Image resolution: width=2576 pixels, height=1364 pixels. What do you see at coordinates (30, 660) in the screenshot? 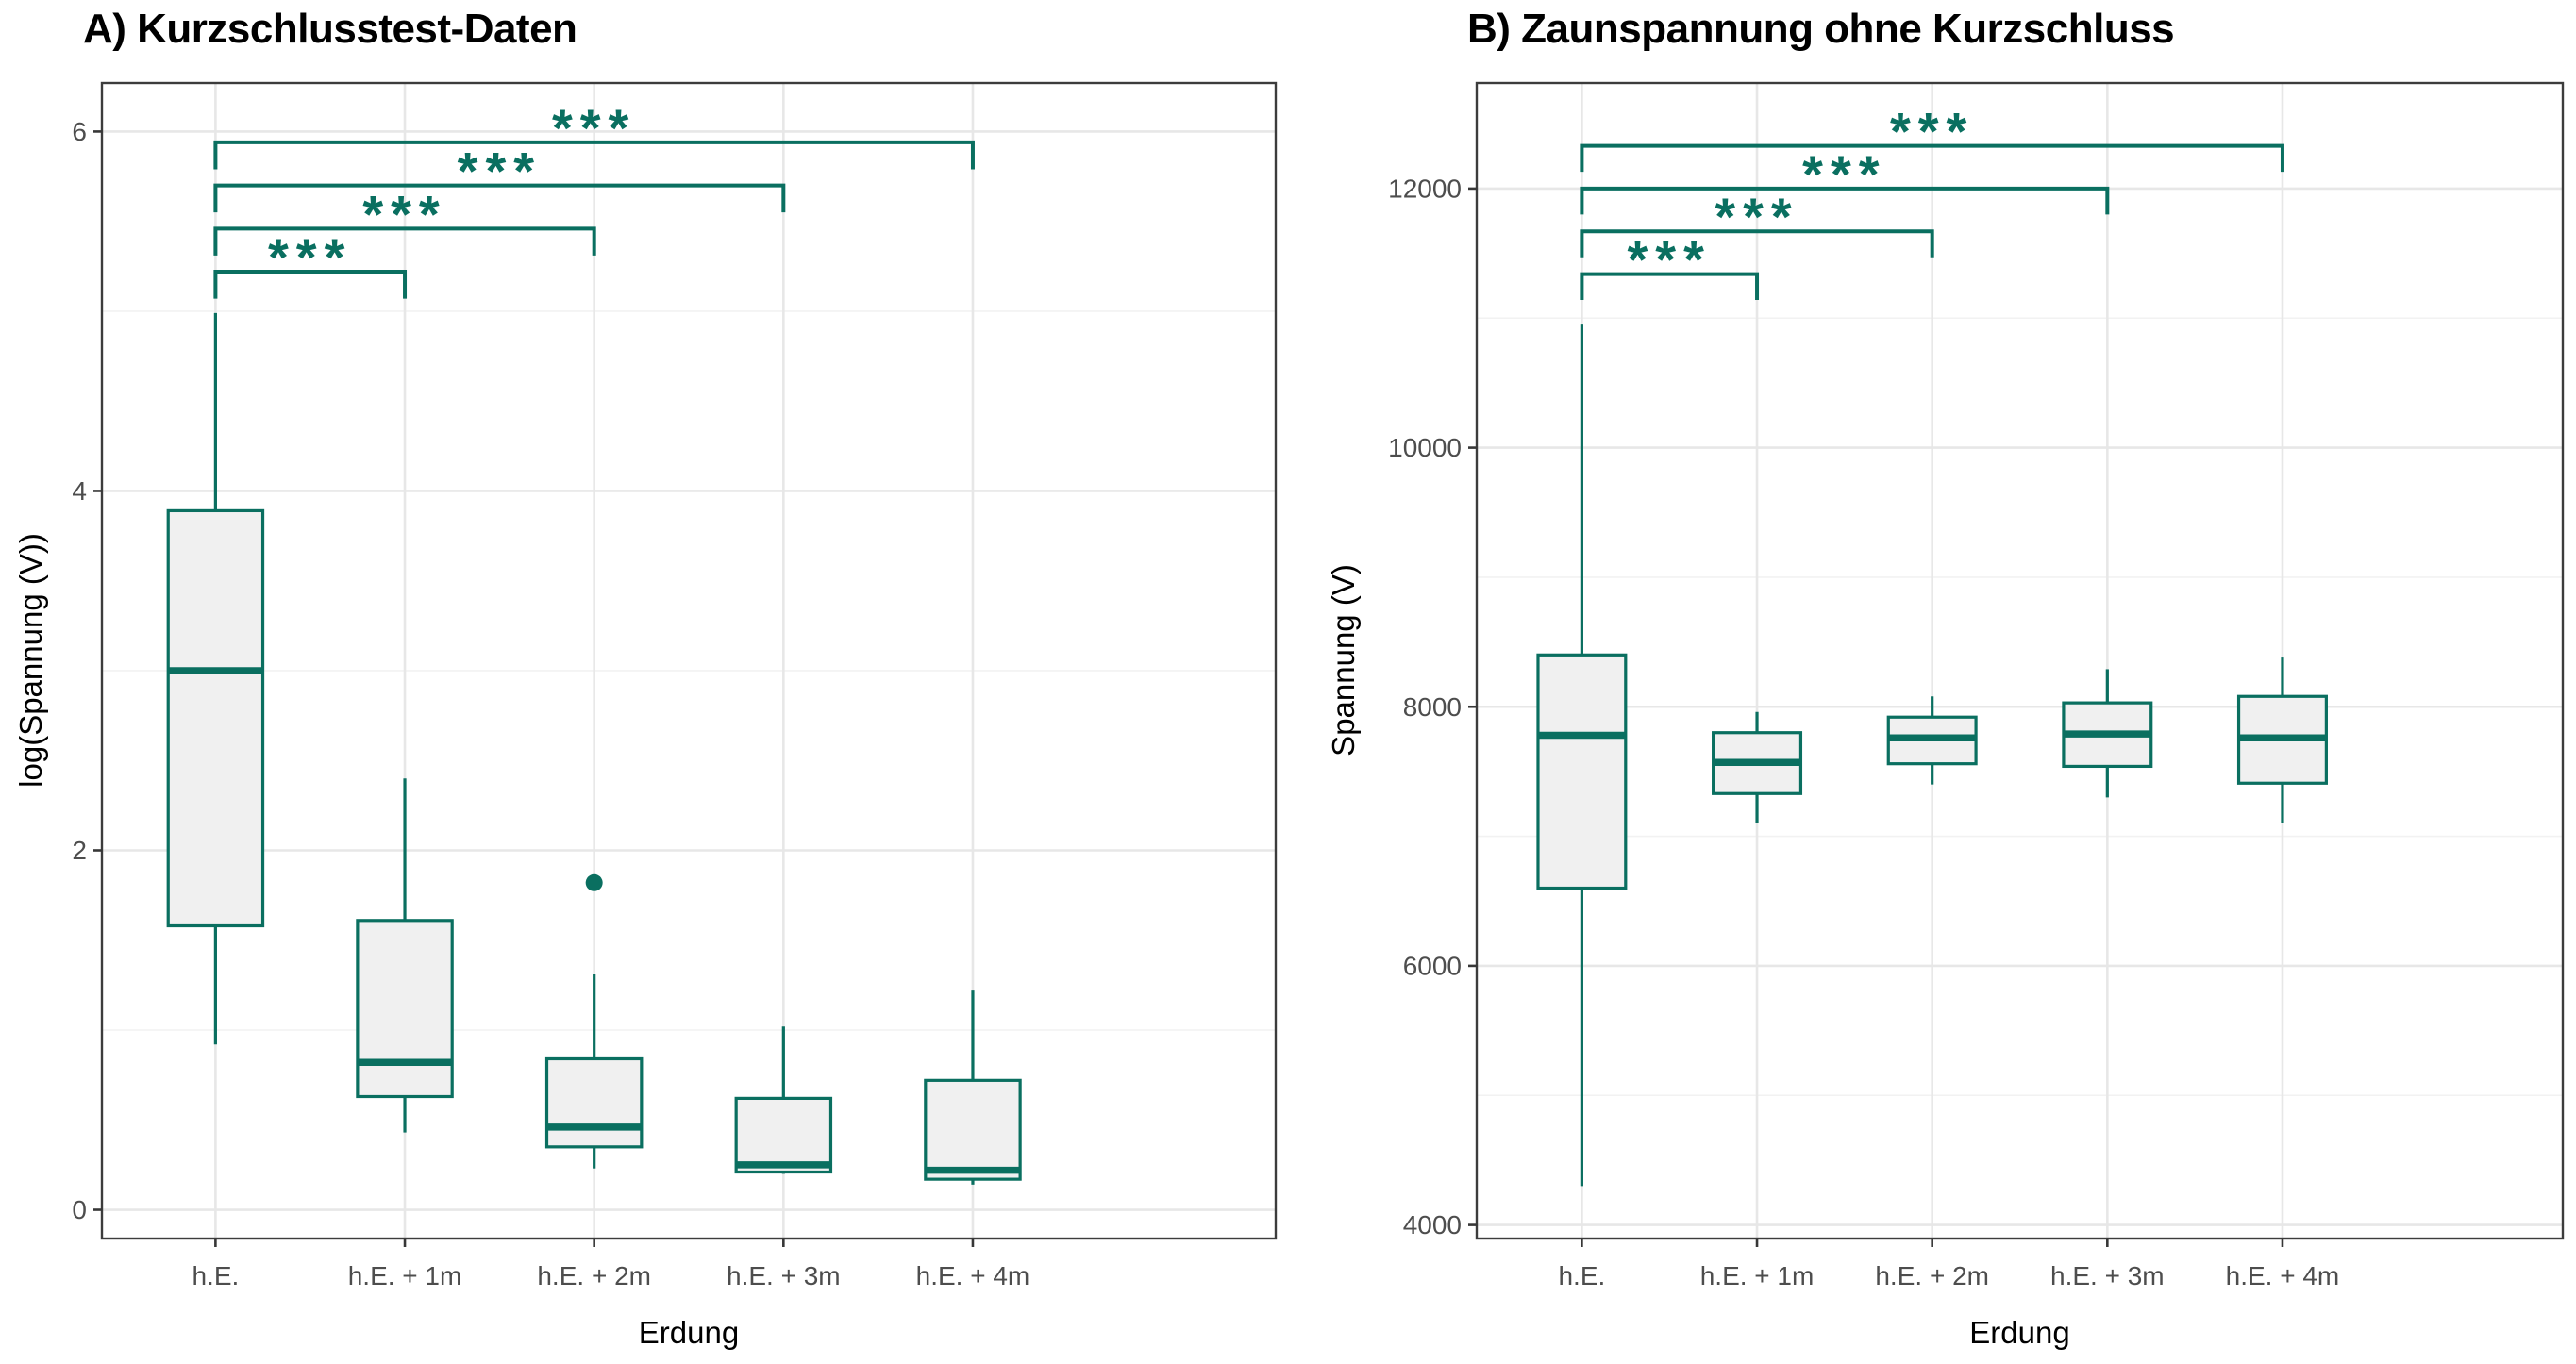
I see `panel-a-y-axis-title: log(Spannung (V))` at bounding box center [30, 660].